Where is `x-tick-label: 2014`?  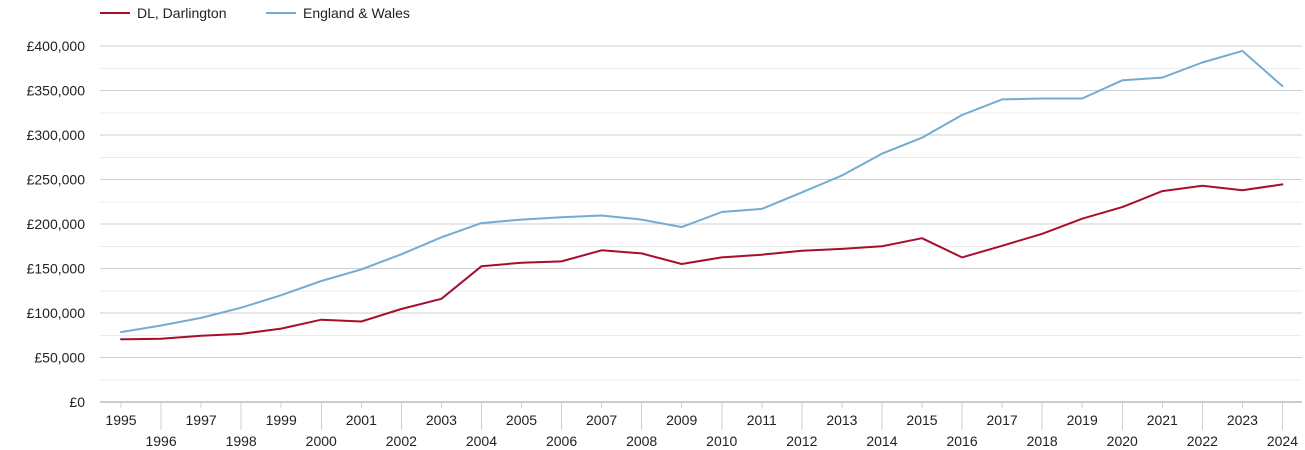
x-tick-label: 2014 is located at coordinates (881, 441).